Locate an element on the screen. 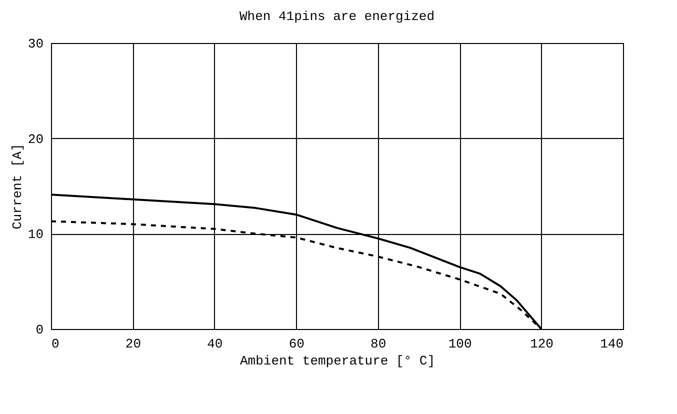 The width and height of the screenshot is (677, 414). x-tick-label: 20 is located at coordinates (133, 344).